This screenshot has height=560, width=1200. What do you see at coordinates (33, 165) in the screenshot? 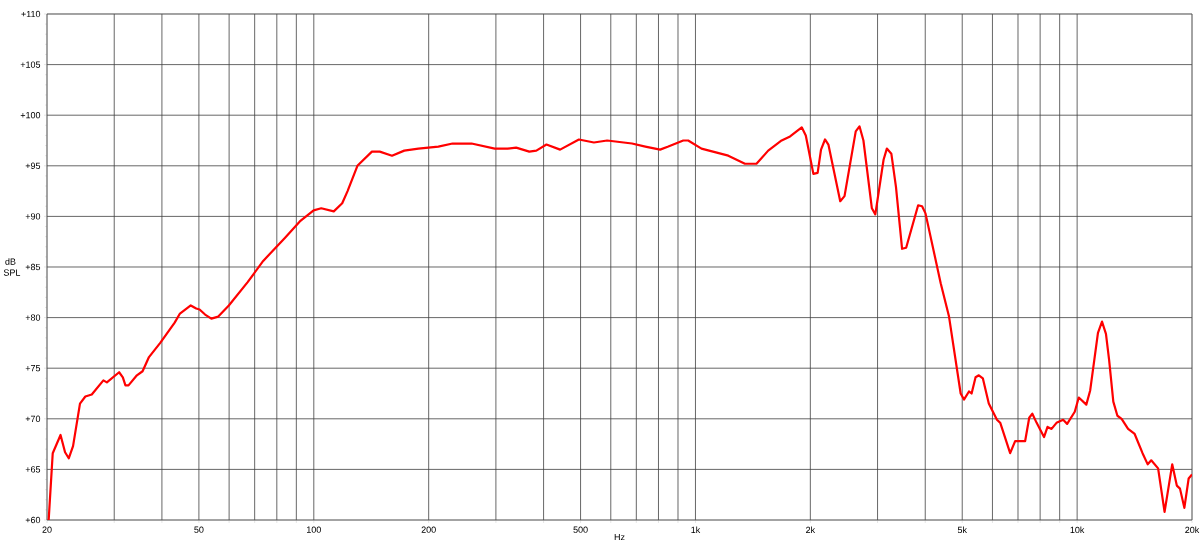
I see `y-tick-label: +95` at bounding box center [33, 165].